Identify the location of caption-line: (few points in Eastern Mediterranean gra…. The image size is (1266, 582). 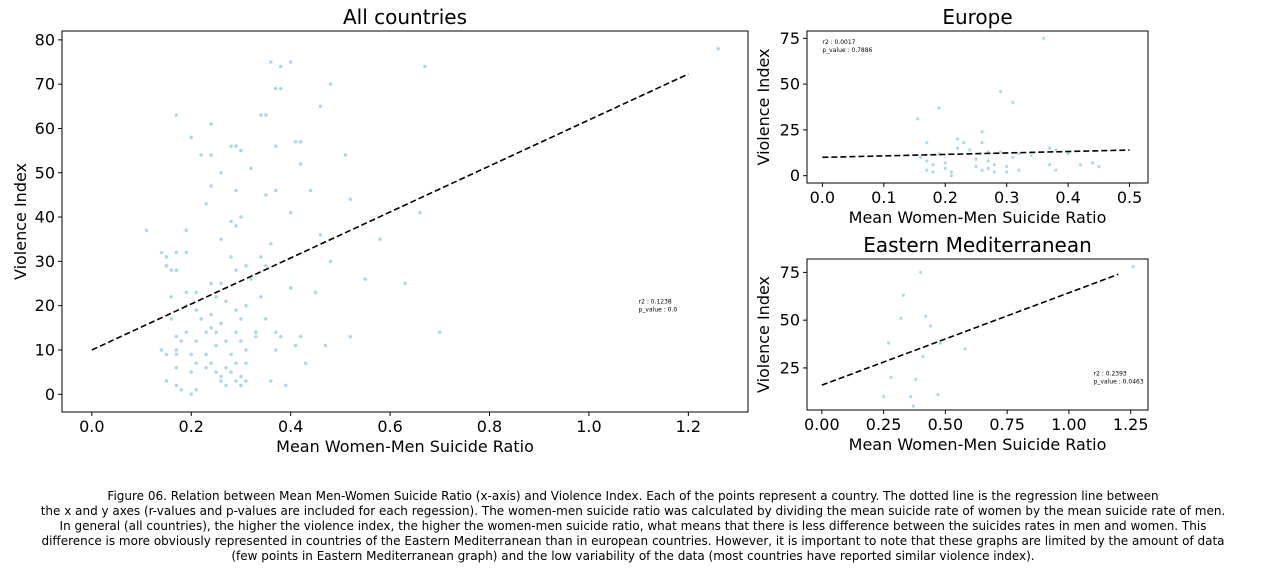
(633, 556).